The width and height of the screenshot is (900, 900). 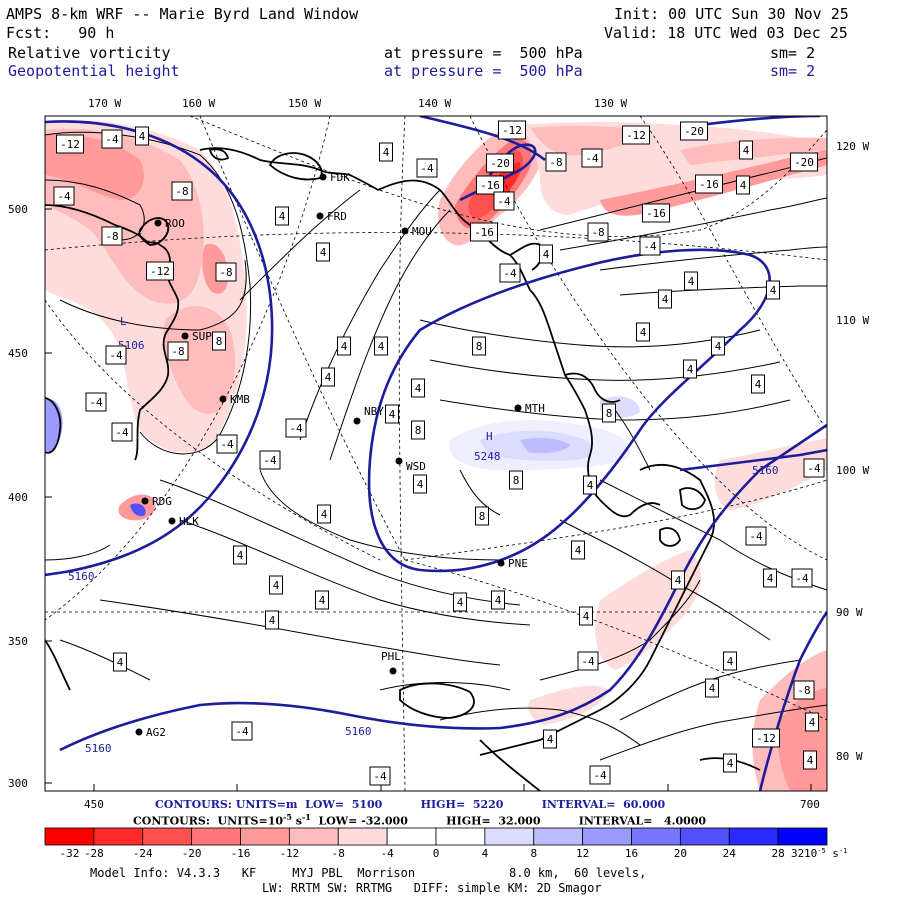 What do you see at coordinates (391, 656) in the screenshot?
I see `station-label: PHL` at bounding box center [391, 656].